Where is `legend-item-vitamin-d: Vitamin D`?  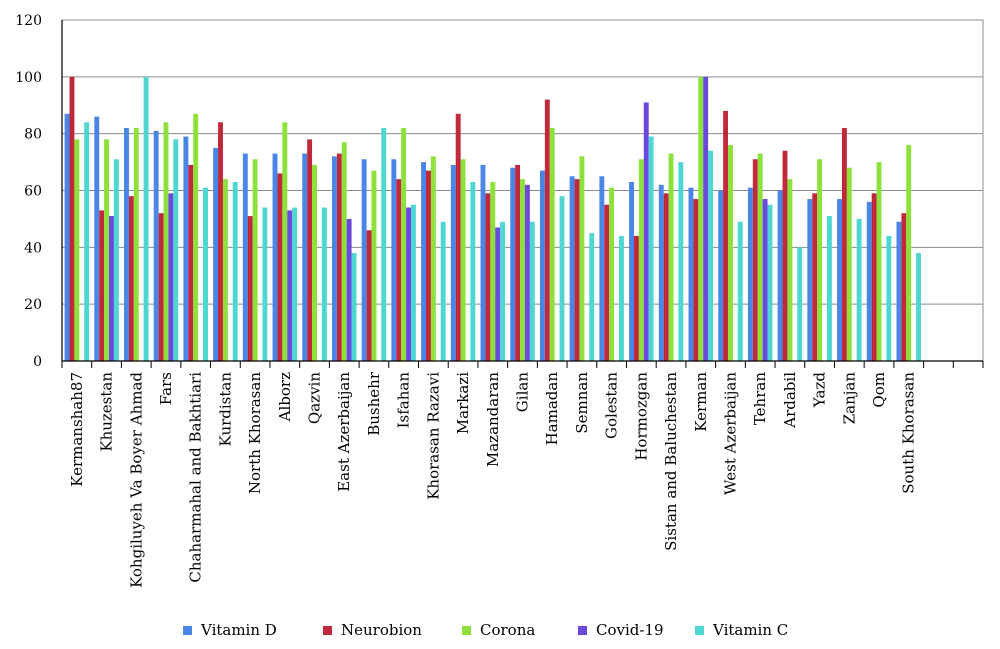 legend-item-vitamin-d: Vitamin D is located at coordinates (230, 630).